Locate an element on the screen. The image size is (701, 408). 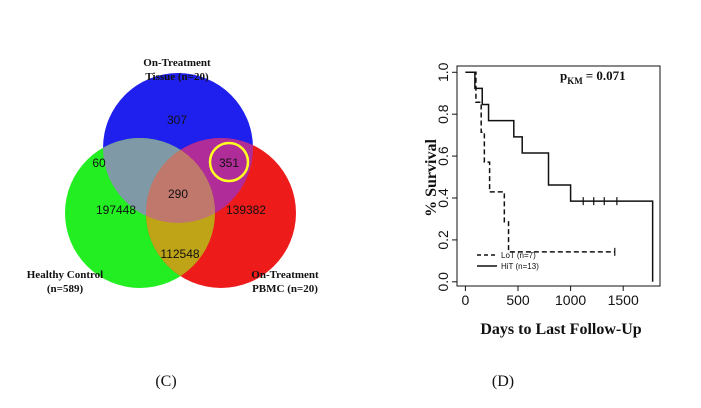
pkm-p: p is located at coordinates (563, 75).